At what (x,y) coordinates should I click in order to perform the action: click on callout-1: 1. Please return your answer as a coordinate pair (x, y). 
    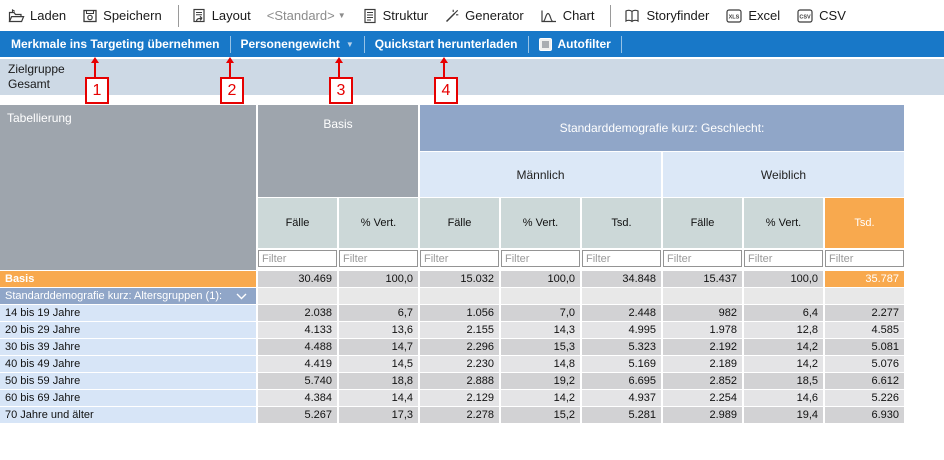
    Looking at the image, I should click on (97, 90).